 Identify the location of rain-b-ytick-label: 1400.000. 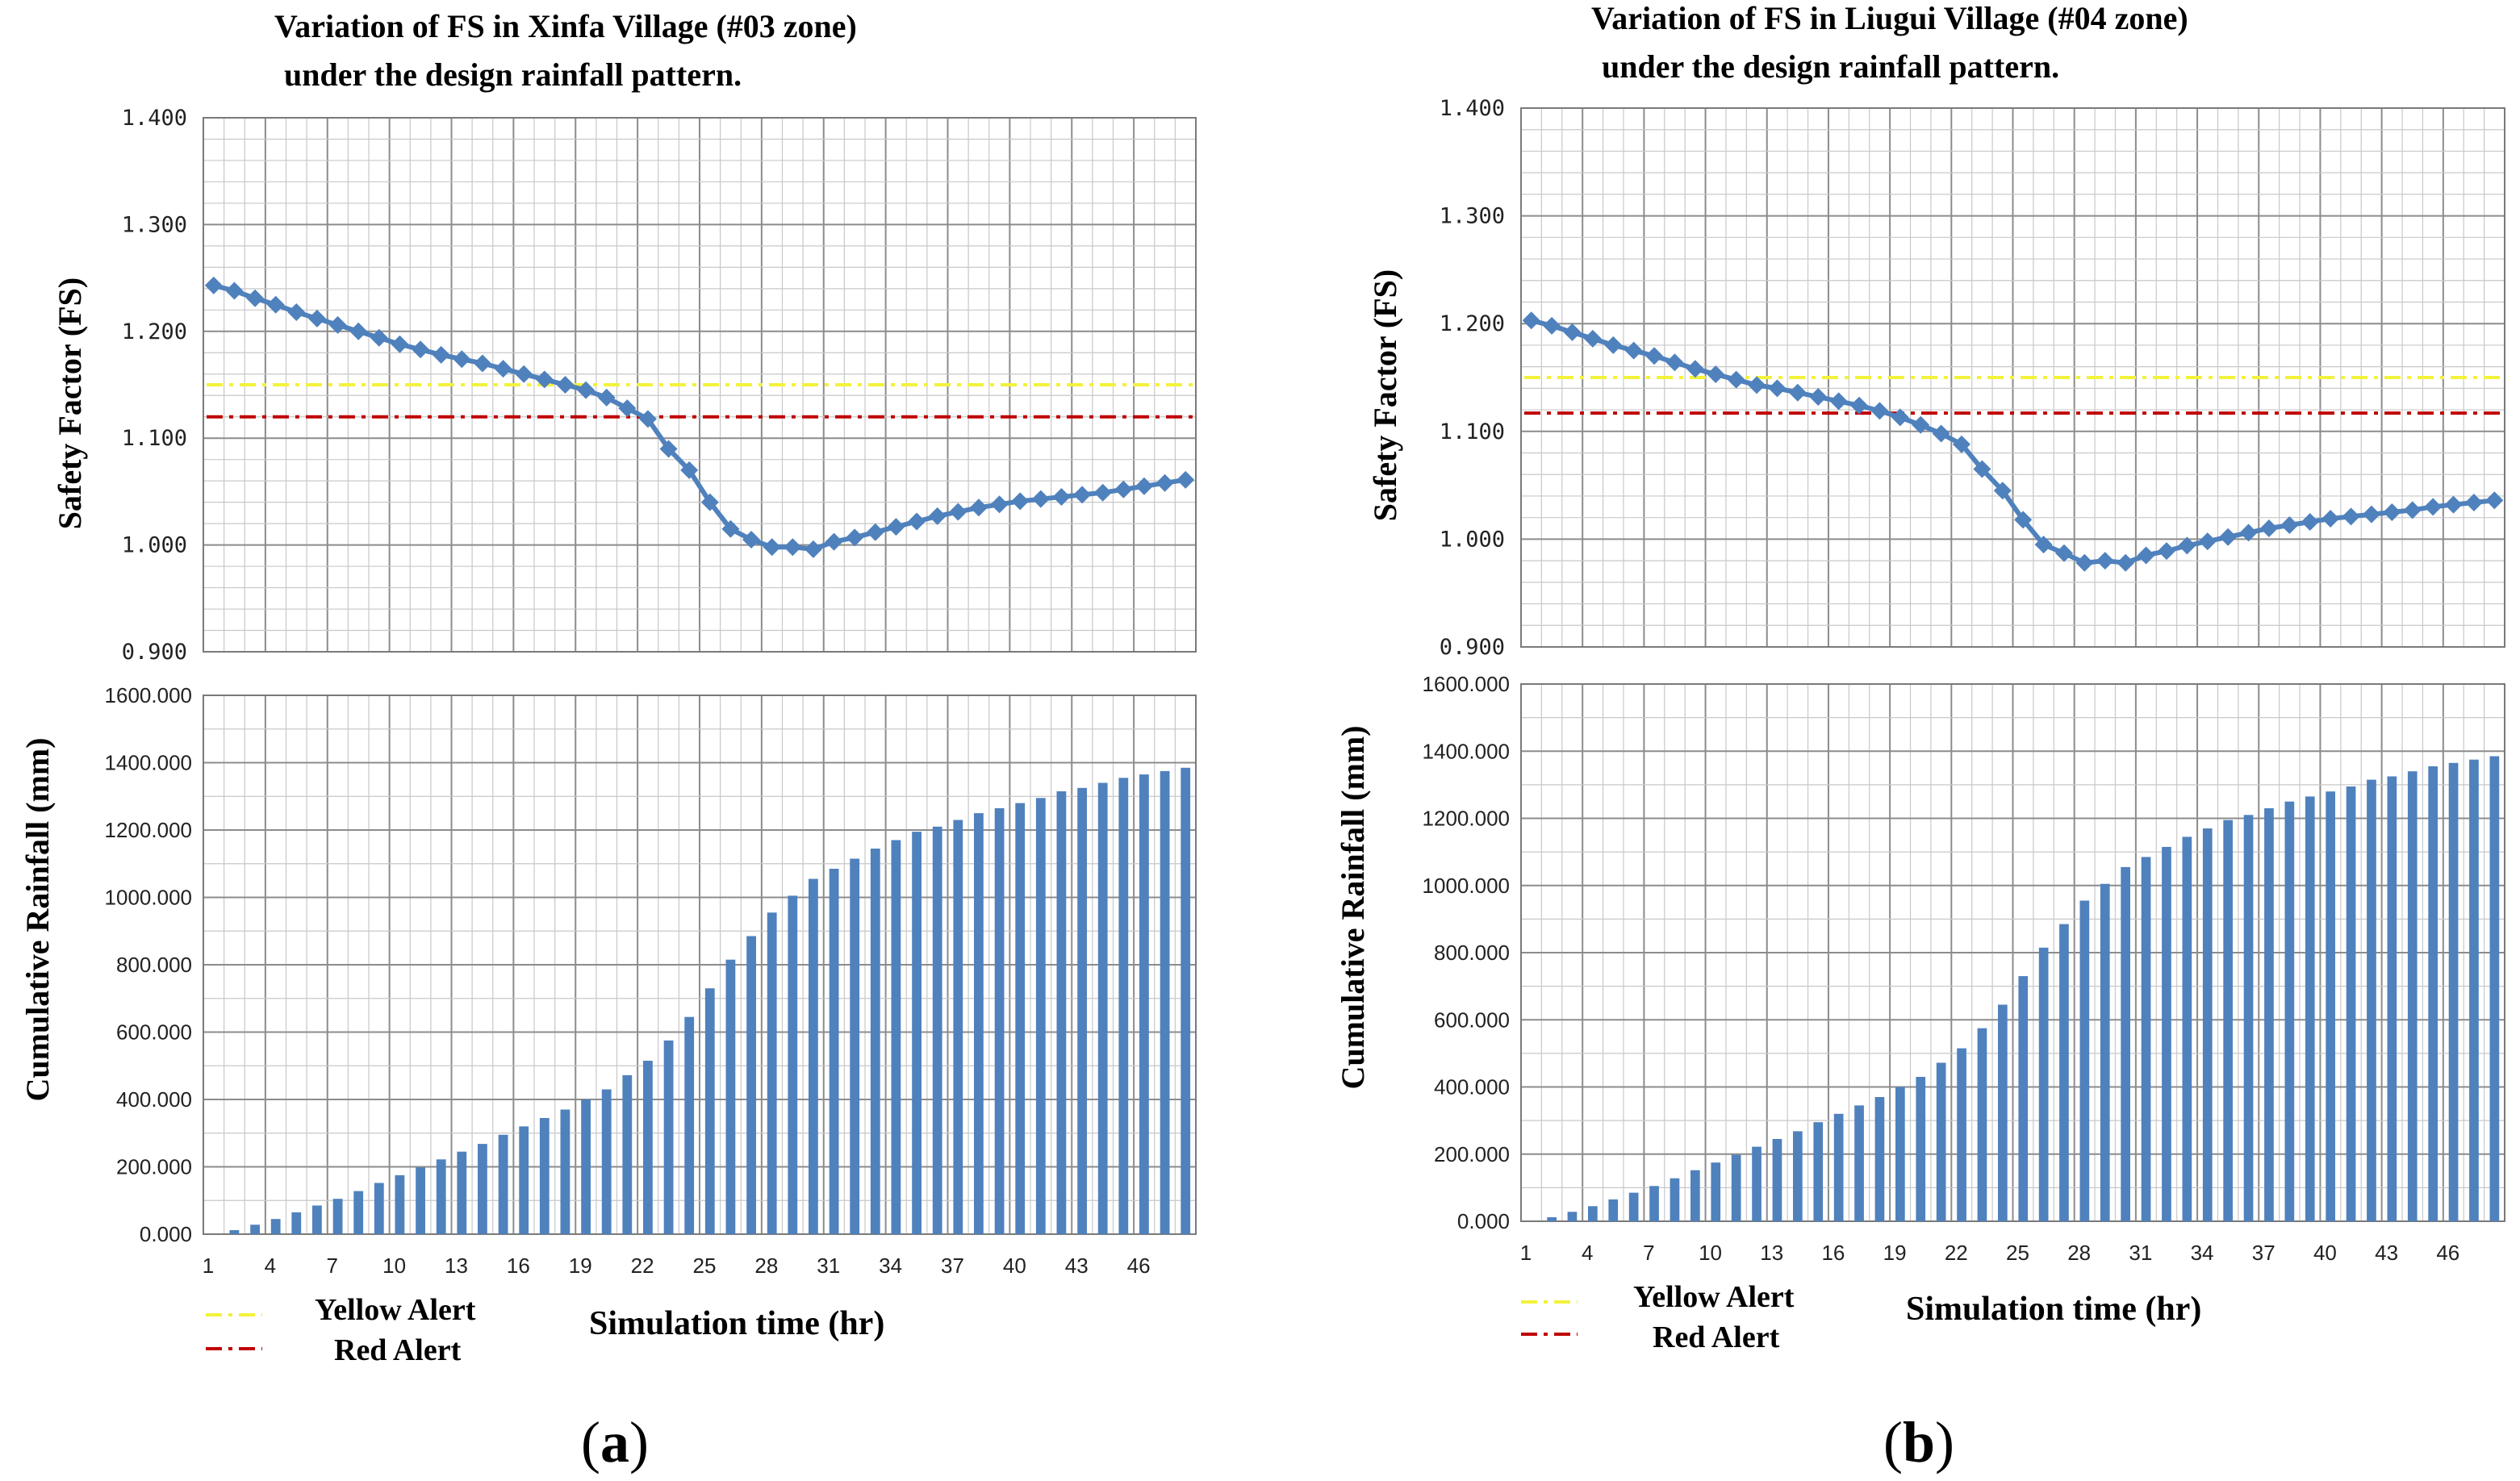
(1467, 751).